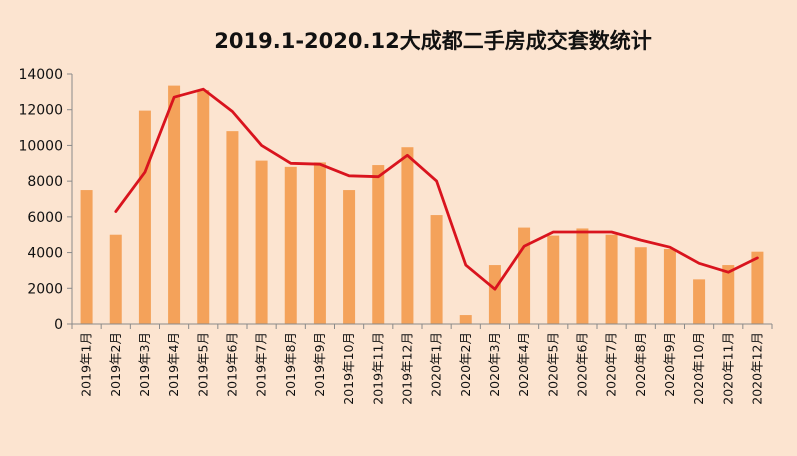  Describe the element at coordinates (465, 364) in the screenshot. I see `x-tick-label: 2020年2月` at that location.